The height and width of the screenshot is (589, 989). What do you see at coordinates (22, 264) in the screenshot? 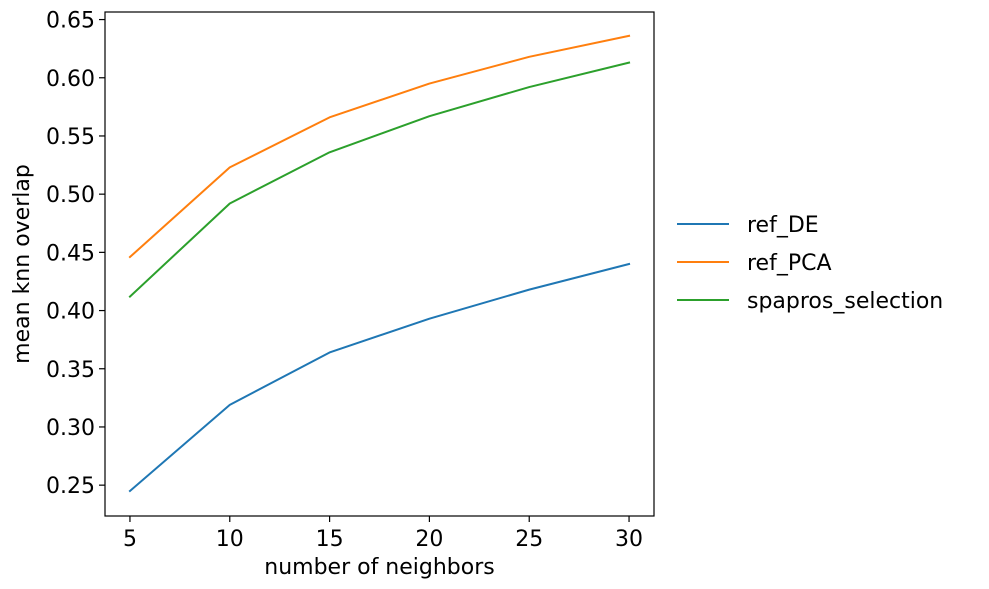
I see `y-axis-title: mean knn overlap` at bounding box center [22, 264].